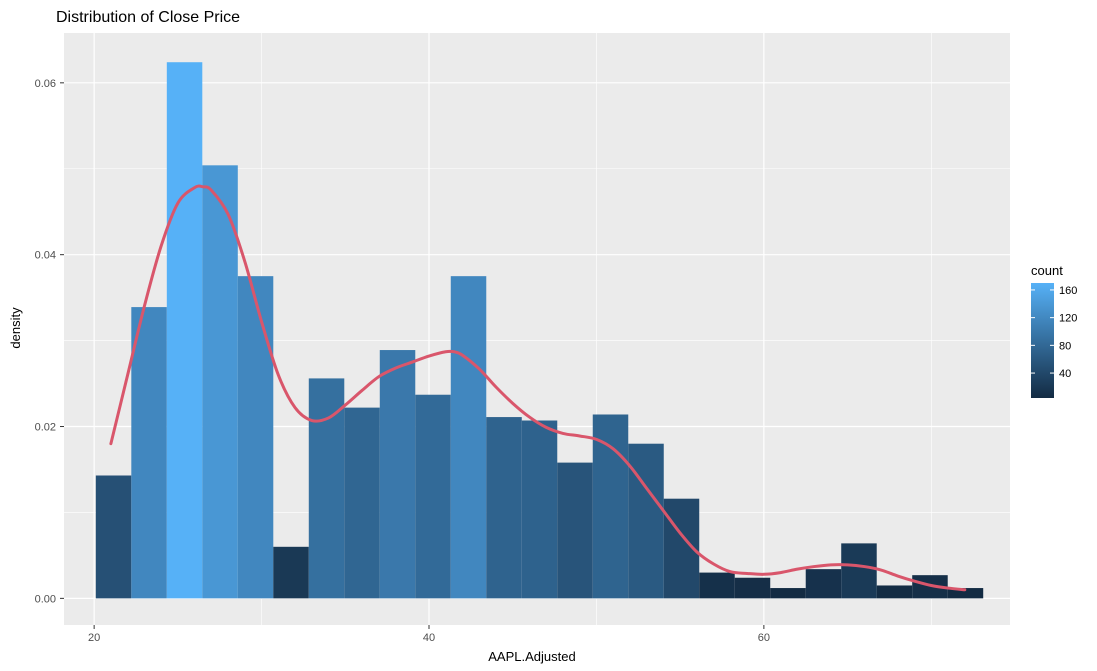  Describe the element at coordinates (45, 256) in the screenshot. I see `y-tick-label: 0.04` at that location.